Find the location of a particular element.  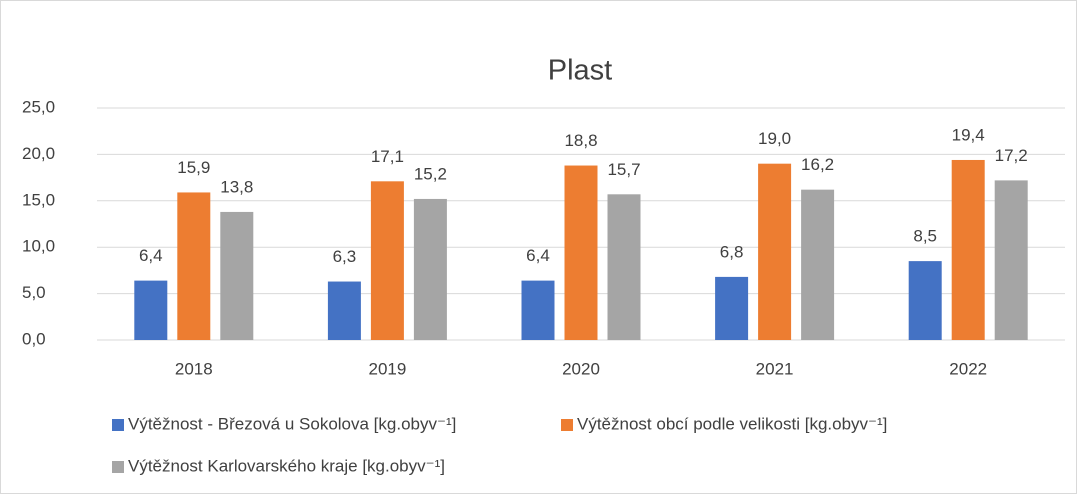

y-tick-label: 0,0 is located at coordinates (34, 338).